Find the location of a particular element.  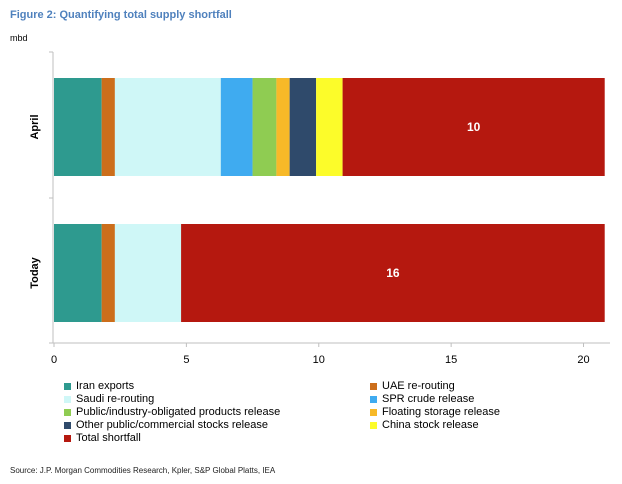

legend-label: Saudi re-routing is located at coordinates (115, 399).